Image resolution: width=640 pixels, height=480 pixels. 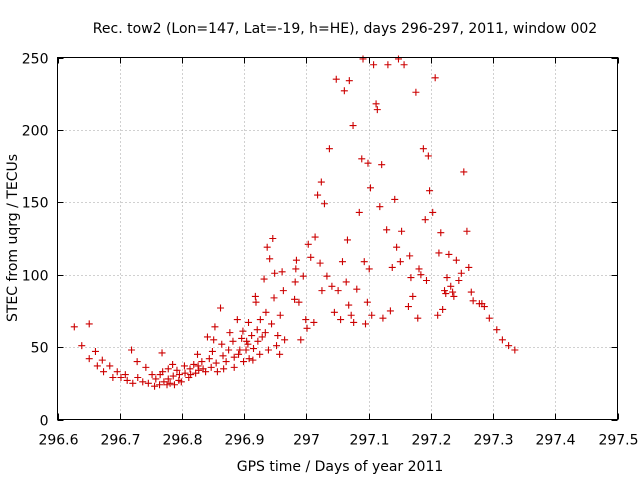 What do you see at coordinates (618, 441) in the screenshot?
I see `x-tick-label: 297.5` at bounding box center [618, 441].